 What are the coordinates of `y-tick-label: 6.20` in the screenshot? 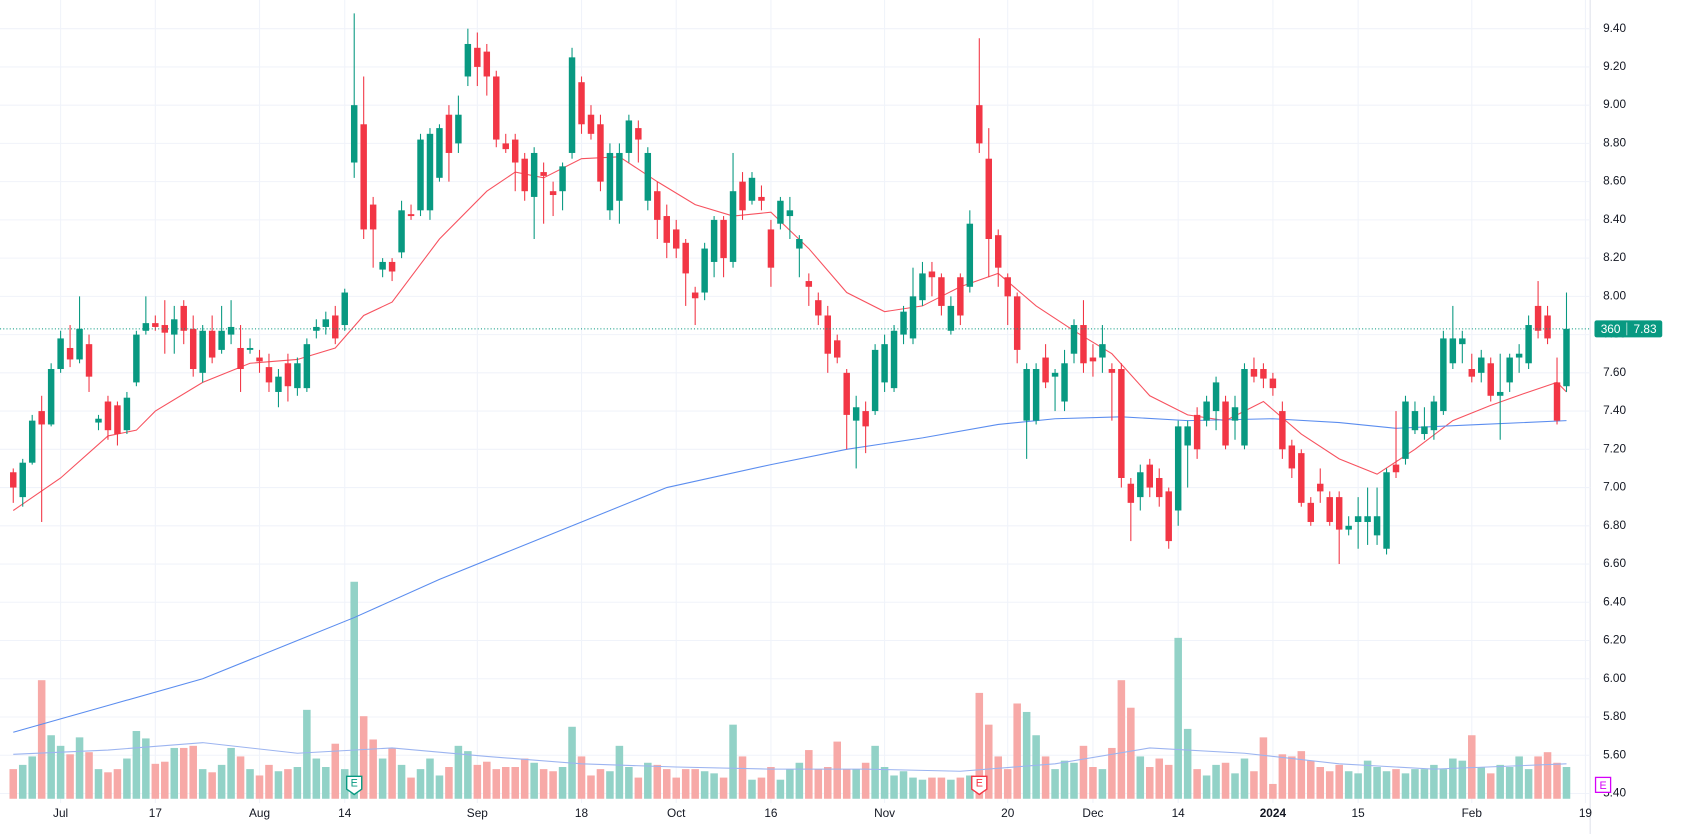 It's located at (1614, 640).